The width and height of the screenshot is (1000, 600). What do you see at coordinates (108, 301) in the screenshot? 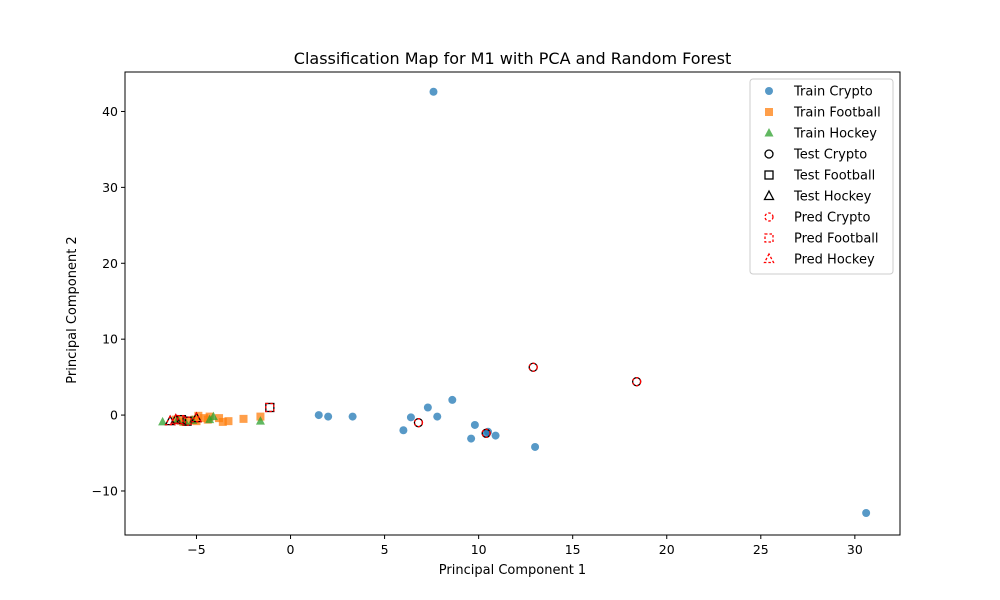
I see `y-axis: −10 0 10 20 30 40` at bounding box center [108, 301].